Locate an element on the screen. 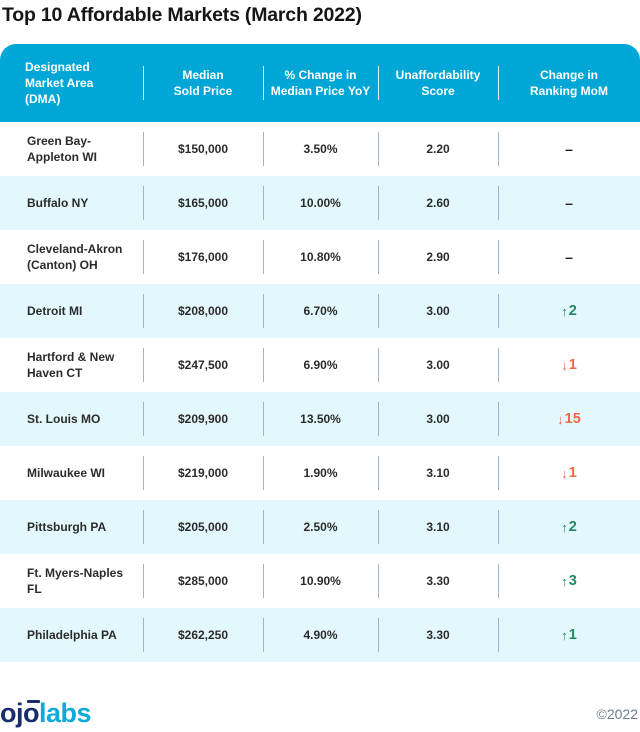 The image size is (640, 732). ranking-change-up: ↑ 3 is located at coordinates (569, 581).